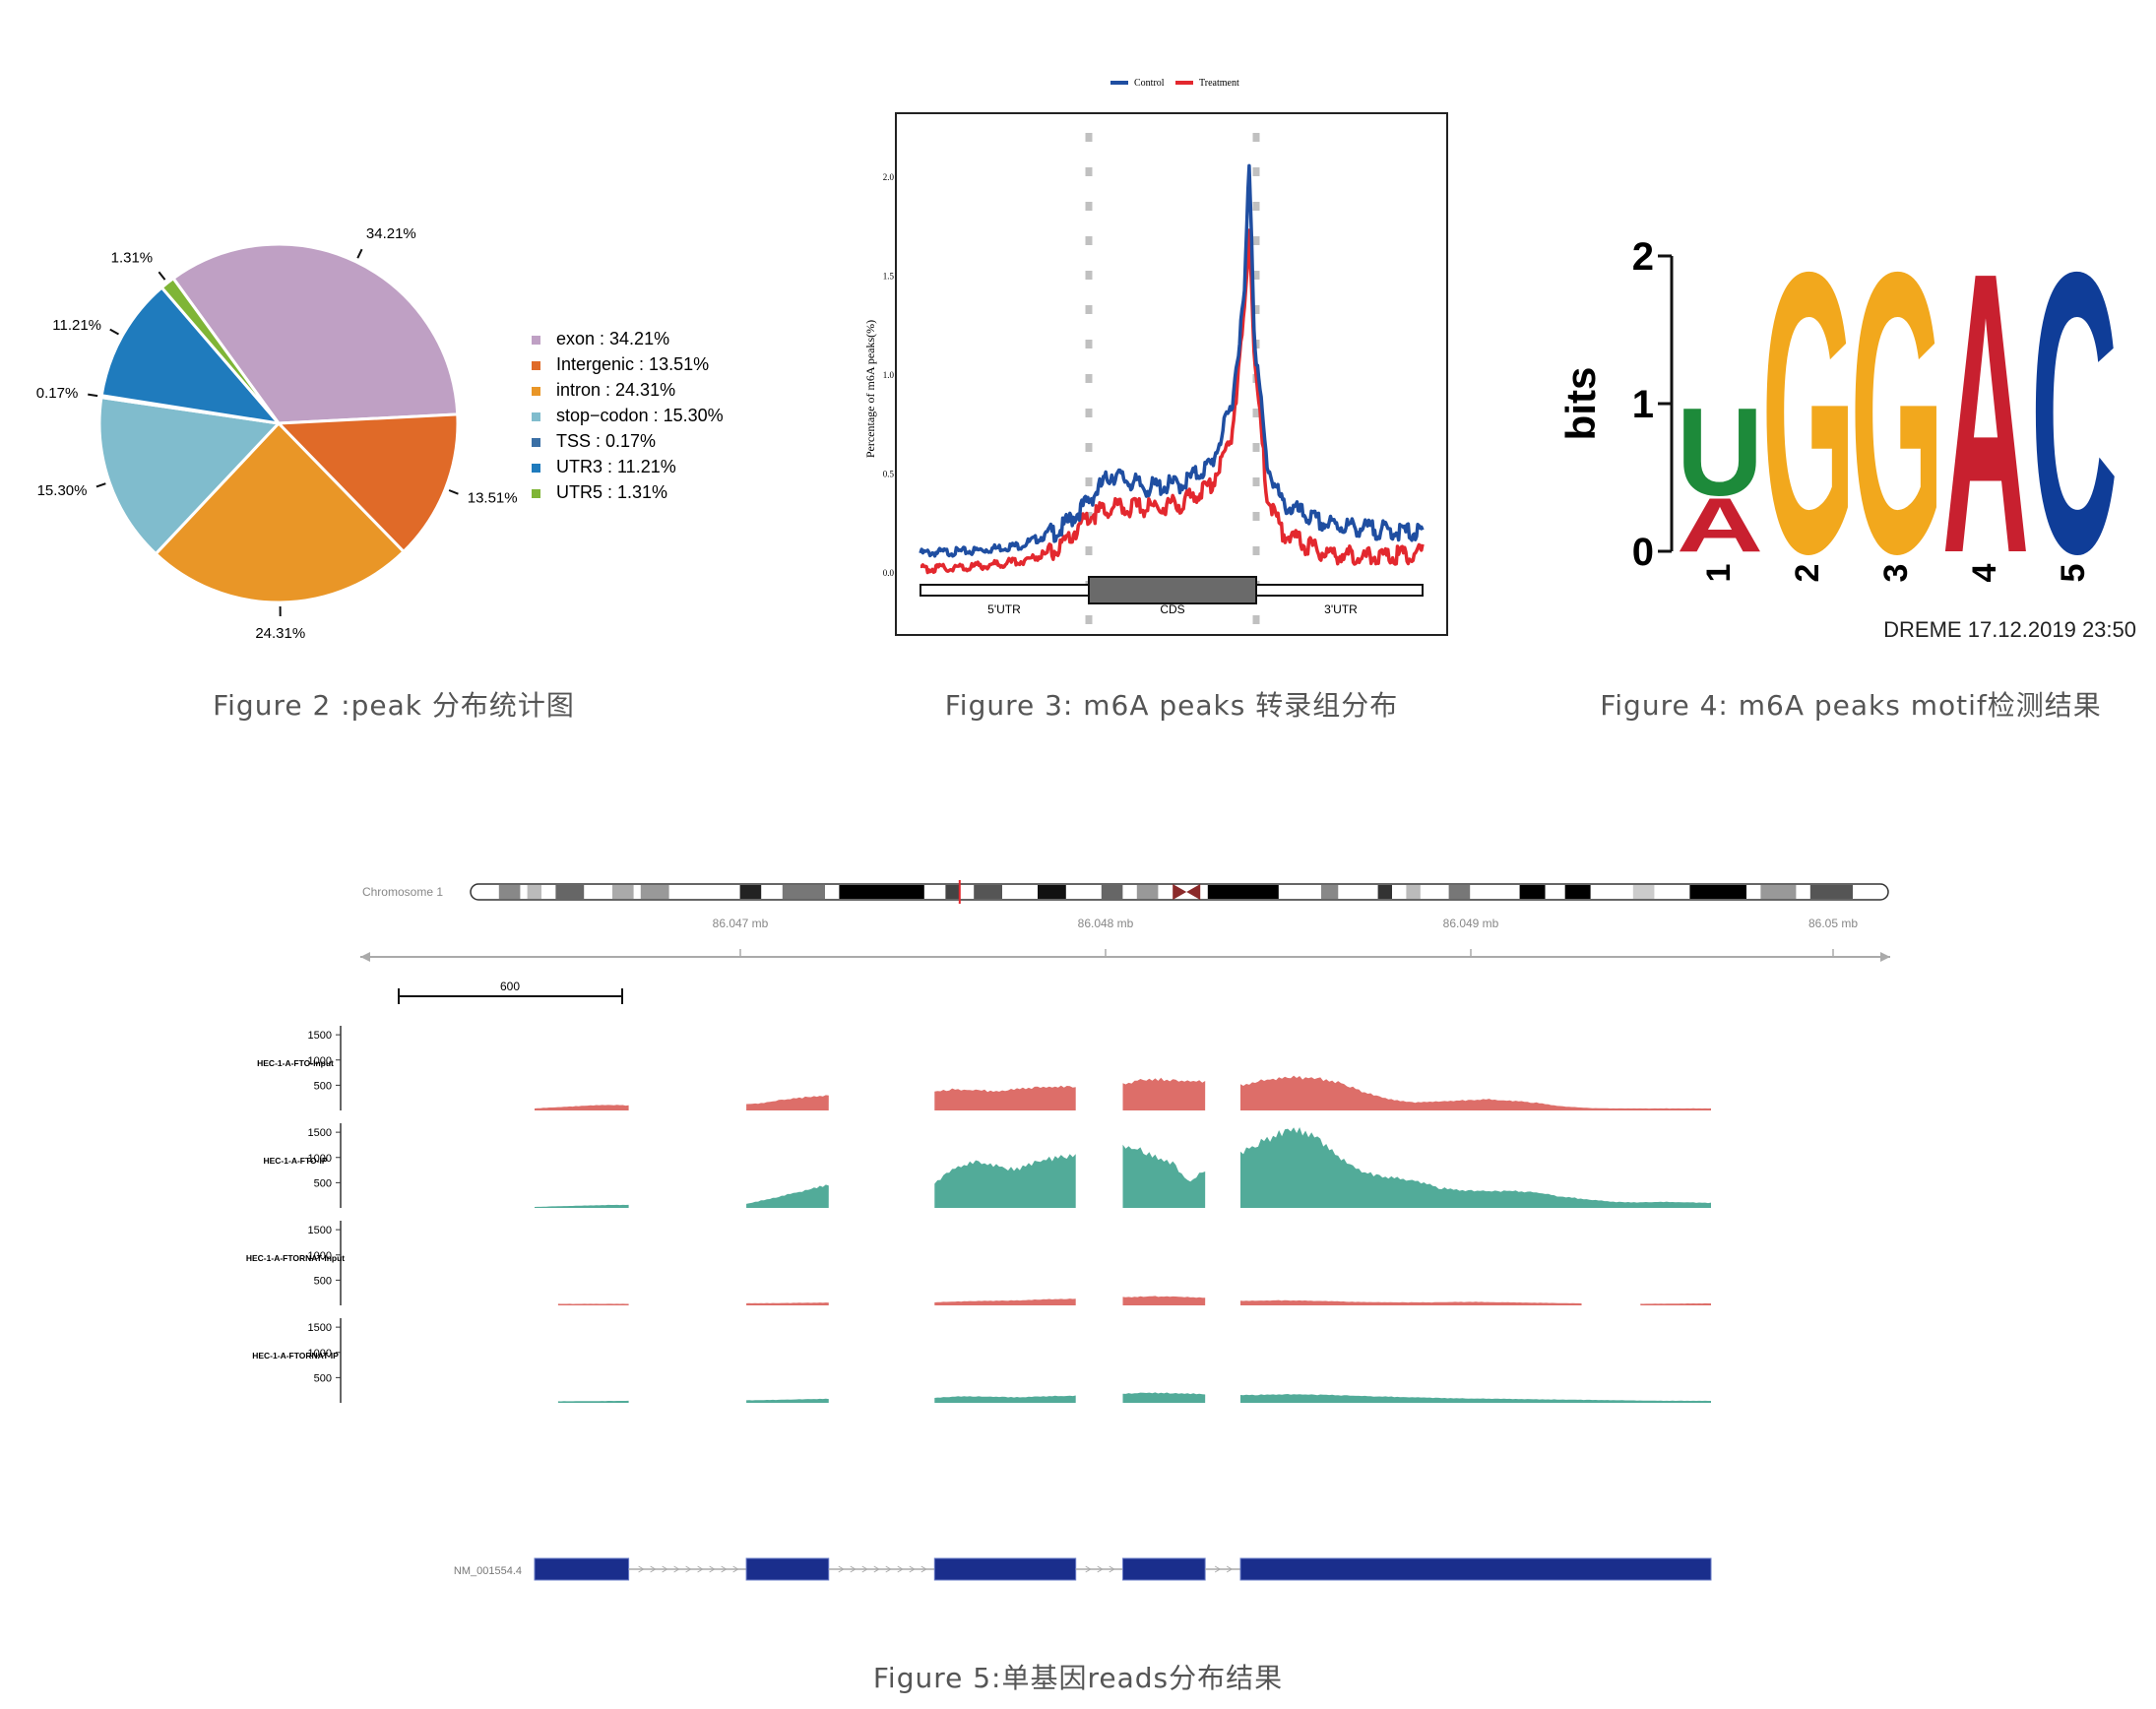  Describe the element at coordinates (1643, 404) in the screenshot. I see `logo-y-tick-label: 1` at that location.